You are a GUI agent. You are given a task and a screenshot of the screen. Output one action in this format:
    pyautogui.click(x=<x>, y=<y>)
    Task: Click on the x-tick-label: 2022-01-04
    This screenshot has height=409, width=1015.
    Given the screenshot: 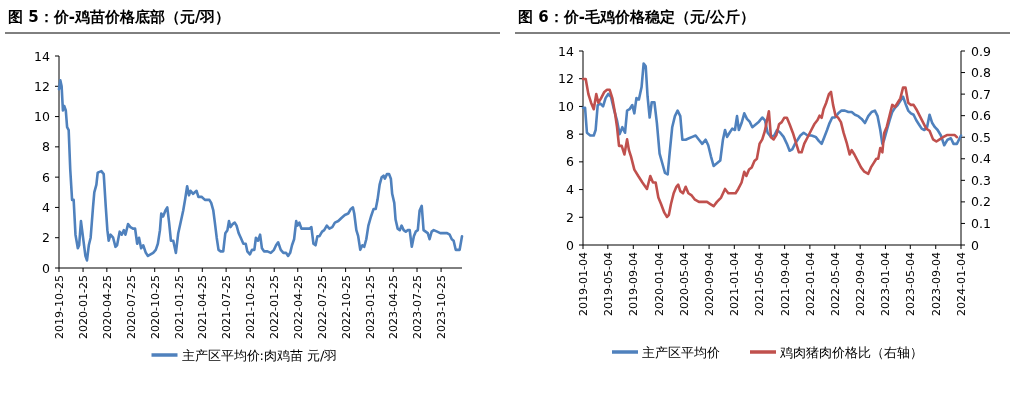 What is the action you would take?
    pyautogui.click(x=810, y=284)
    